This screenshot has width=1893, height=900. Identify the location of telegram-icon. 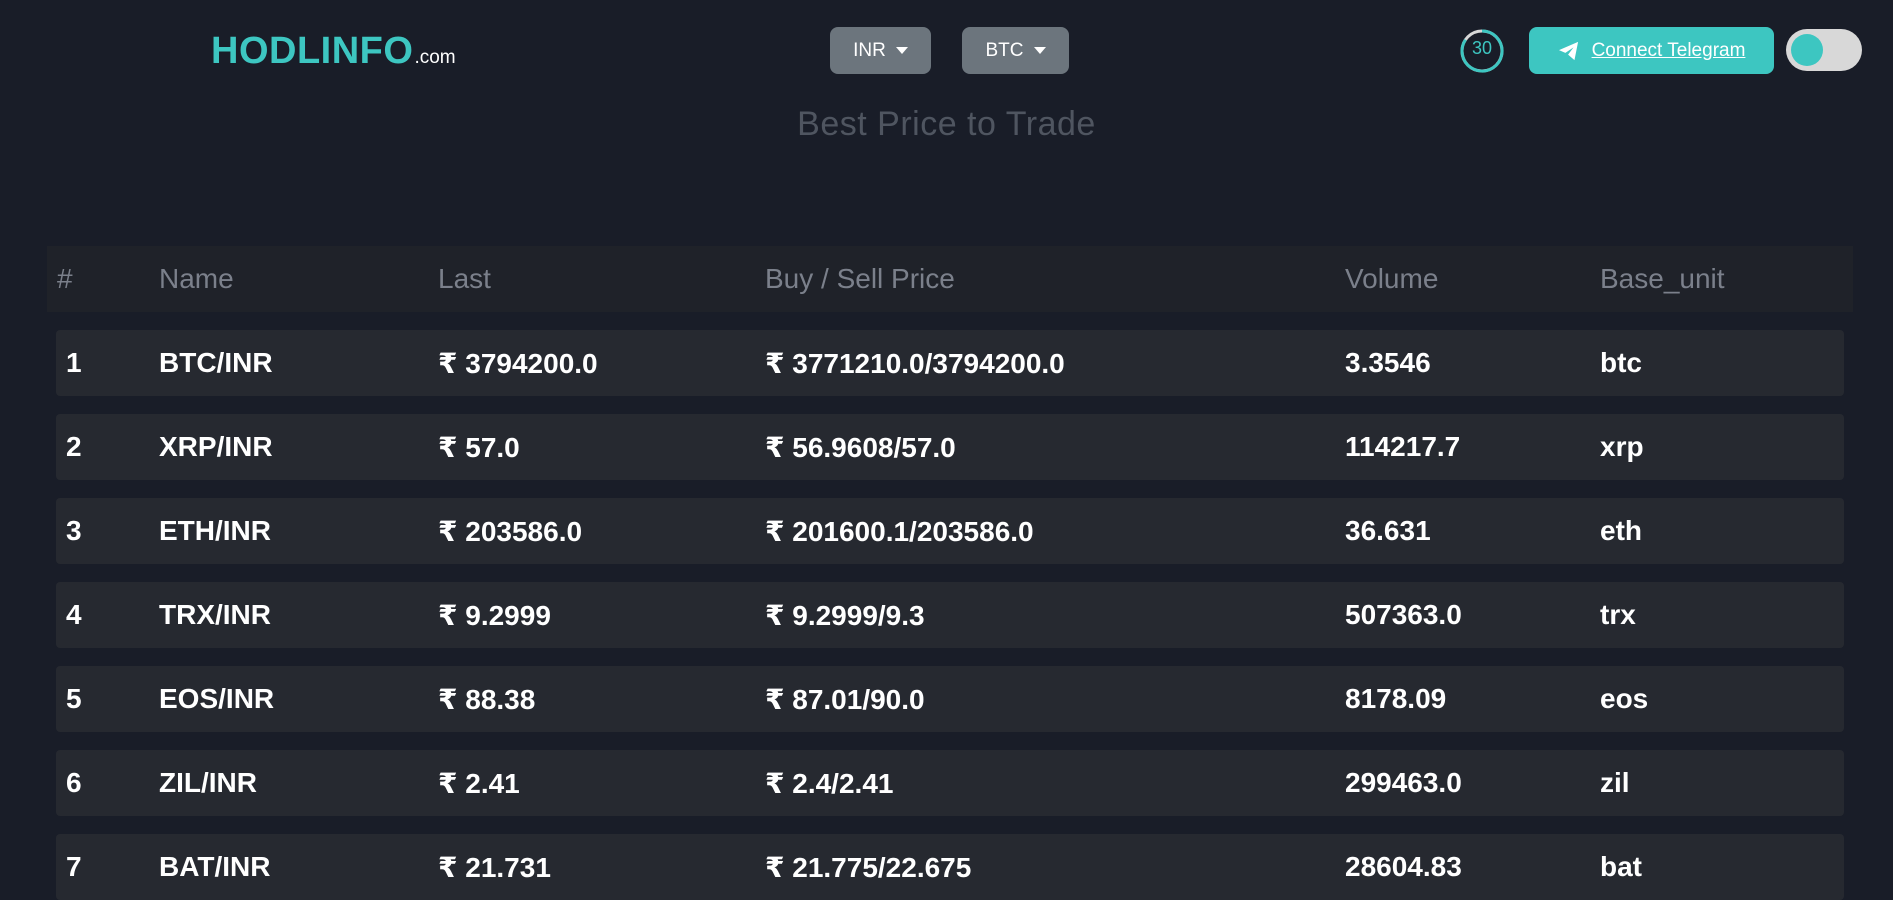
(1568, 50).